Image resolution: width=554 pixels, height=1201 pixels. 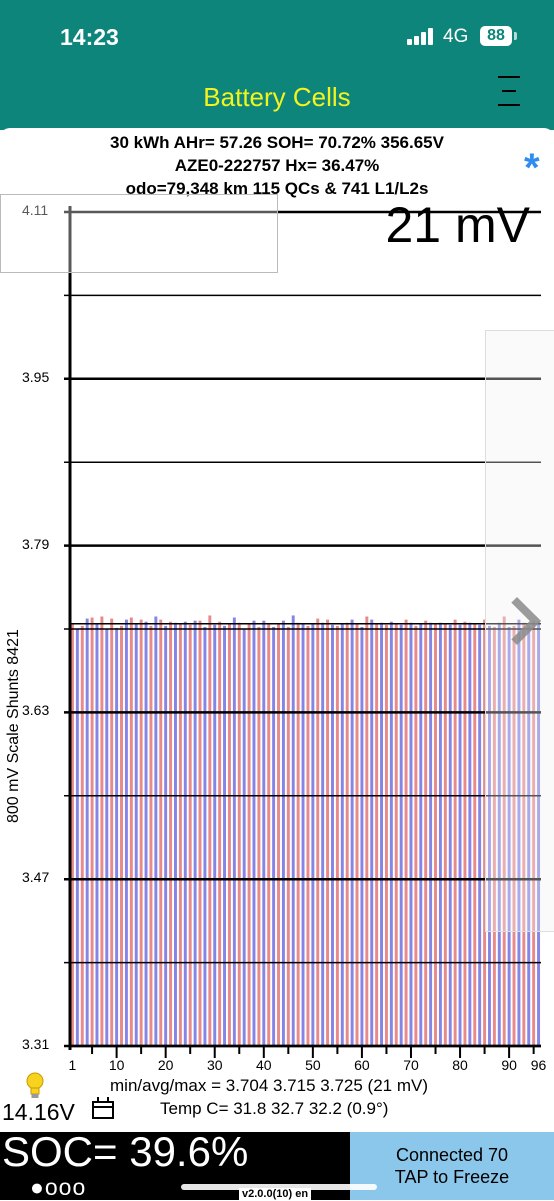 I want to click on info-line-odo: odo=79,348 km 115 QCs & 741 L1/L2s, so click(x=277, y=188).